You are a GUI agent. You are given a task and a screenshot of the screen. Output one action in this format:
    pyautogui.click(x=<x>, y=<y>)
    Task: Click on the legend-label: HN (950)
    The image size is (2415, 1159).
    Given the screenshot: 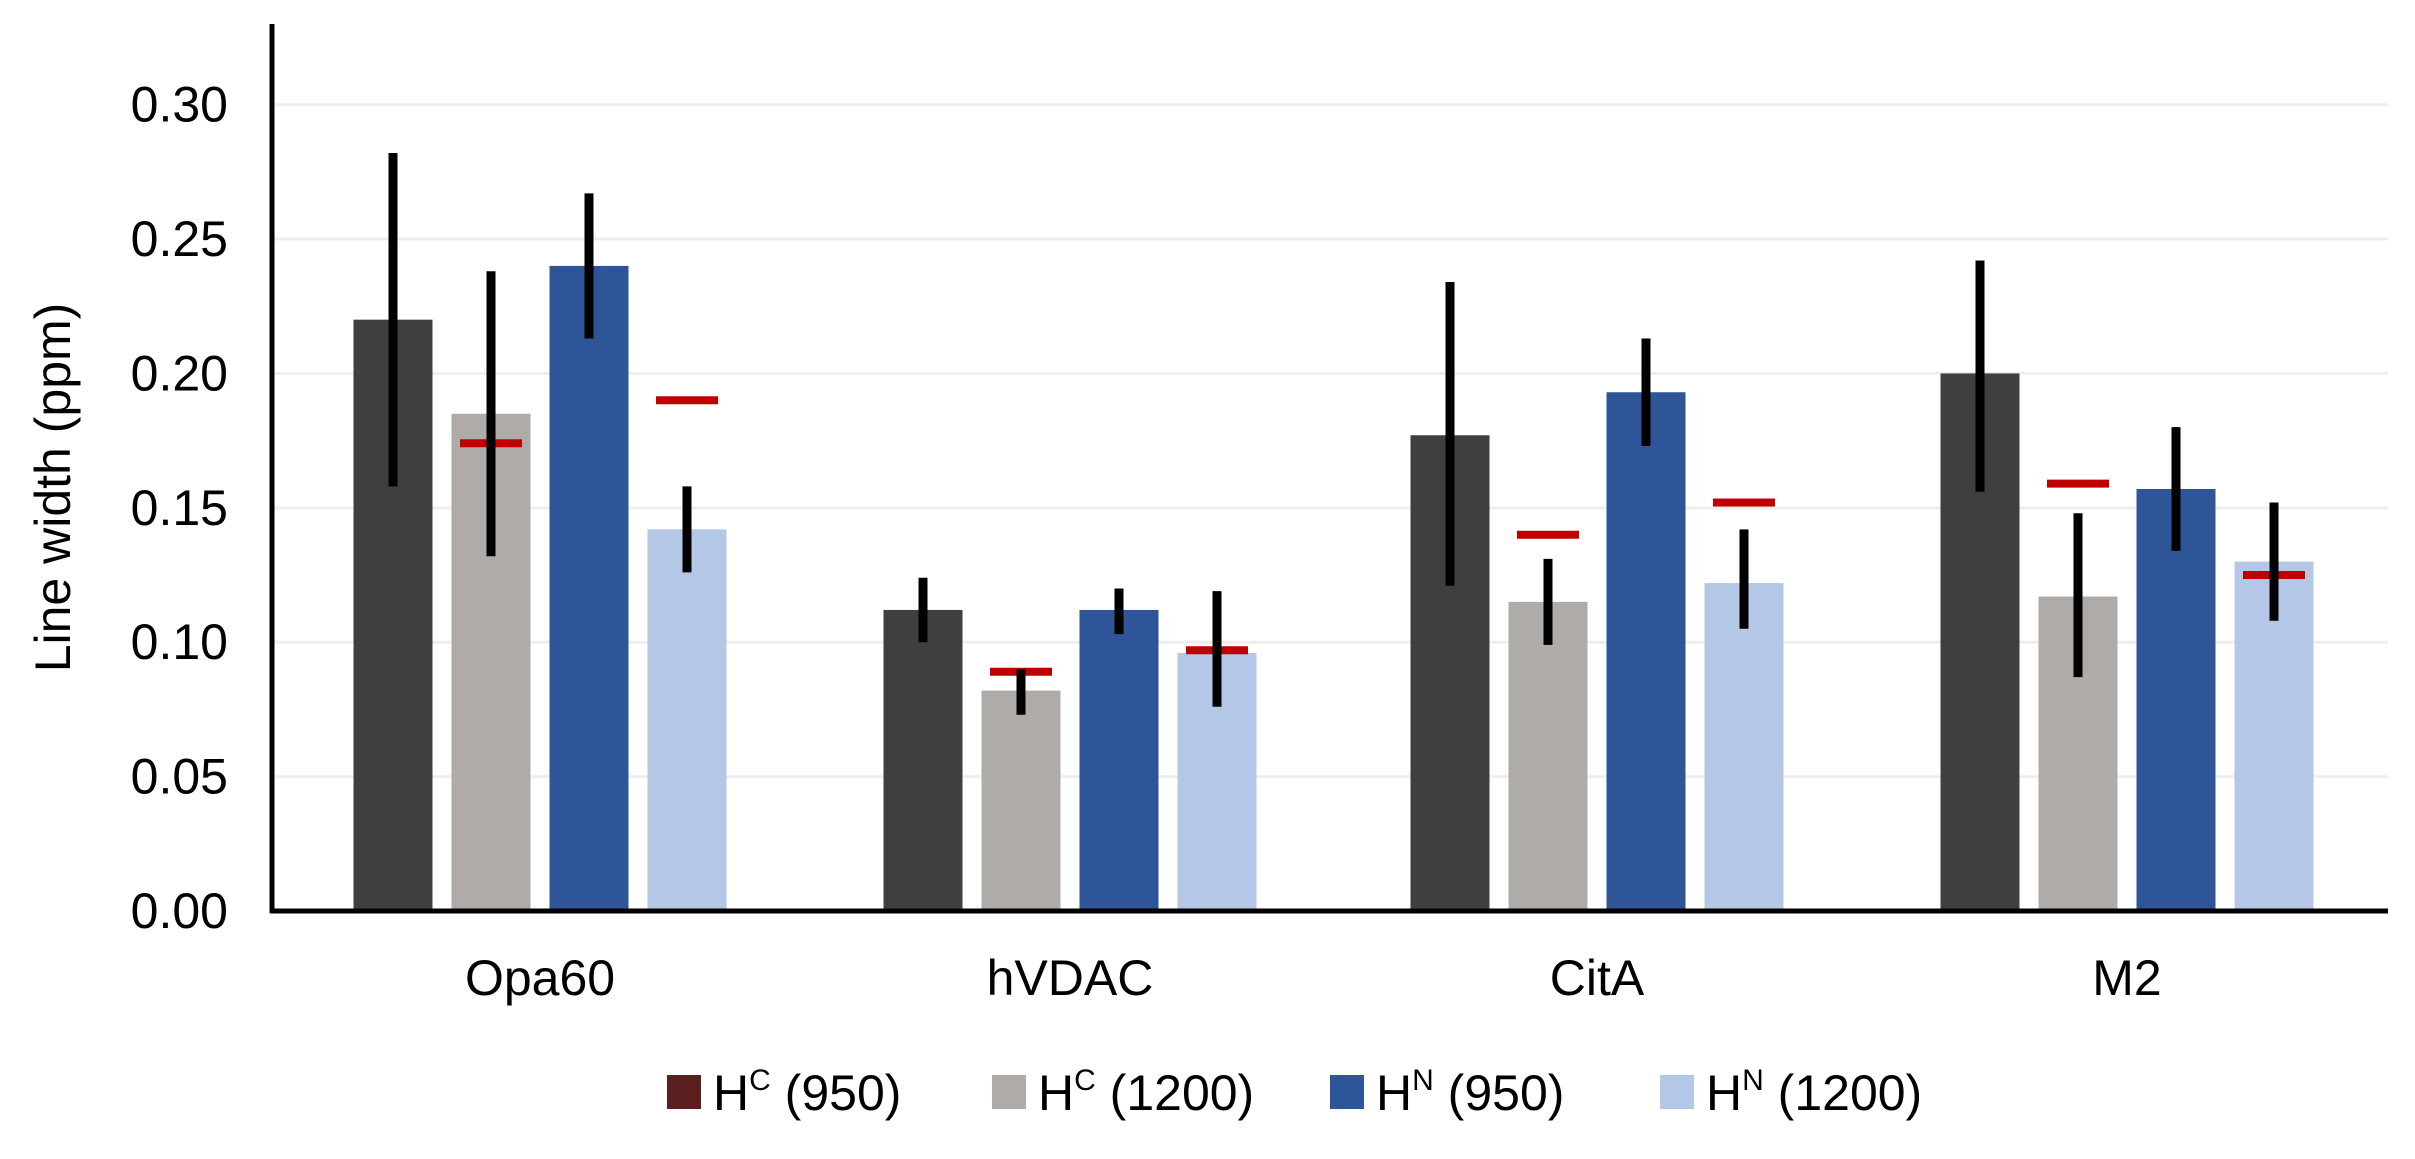 What is the action you would take?
    pyautogui.click(x=1470, y=1092)
    